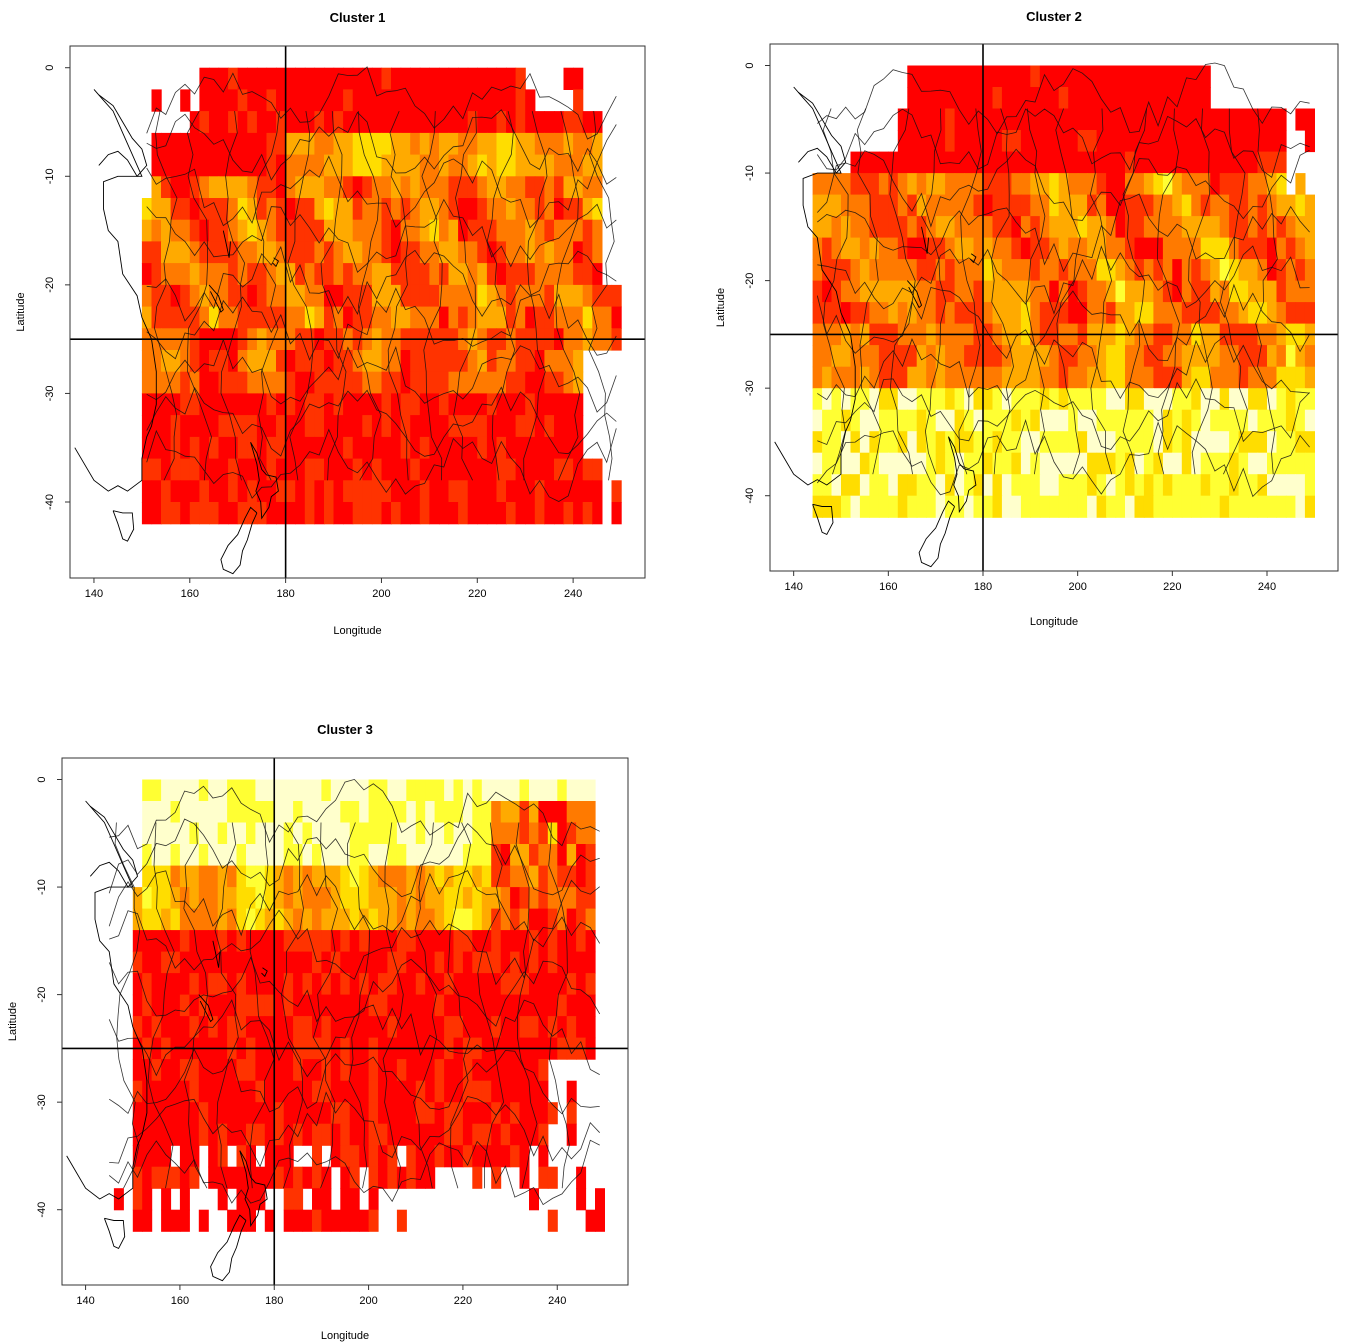  I want to click on x-tick-label: 160, so click(888, 587).